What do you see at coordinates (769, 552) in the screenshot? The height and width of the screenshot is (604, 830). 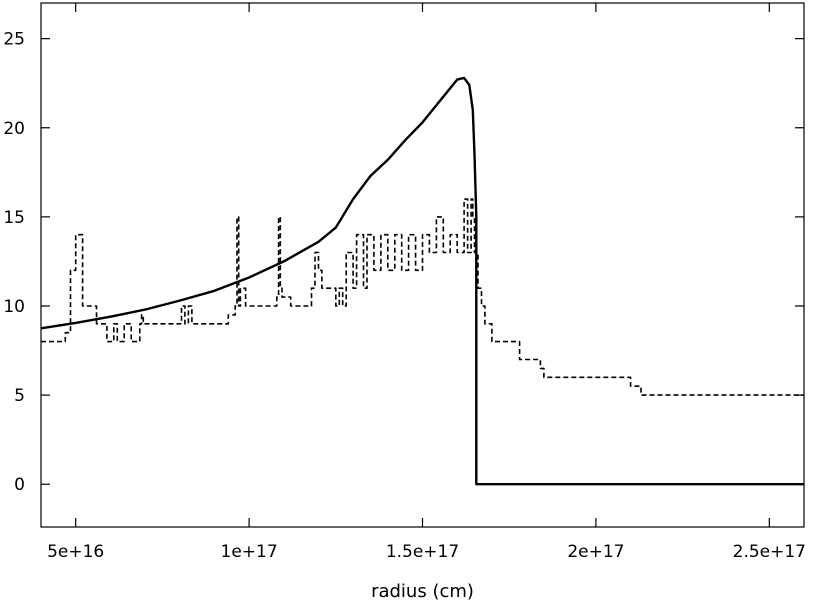 I see `x-tick-label: 2.5e+17` at bounding box center [769, 552].